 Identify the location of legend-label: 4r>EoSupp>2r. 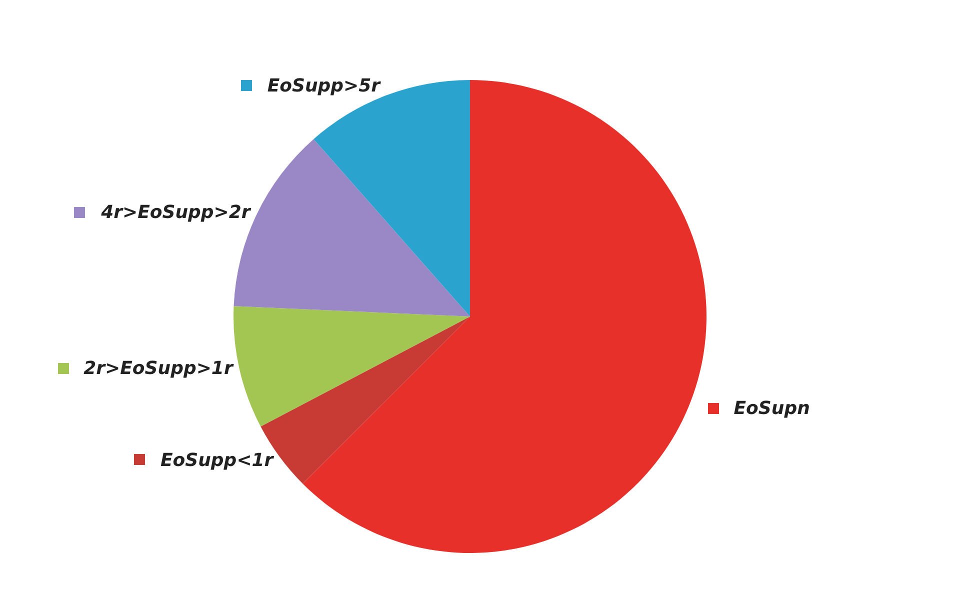
(176, 213).